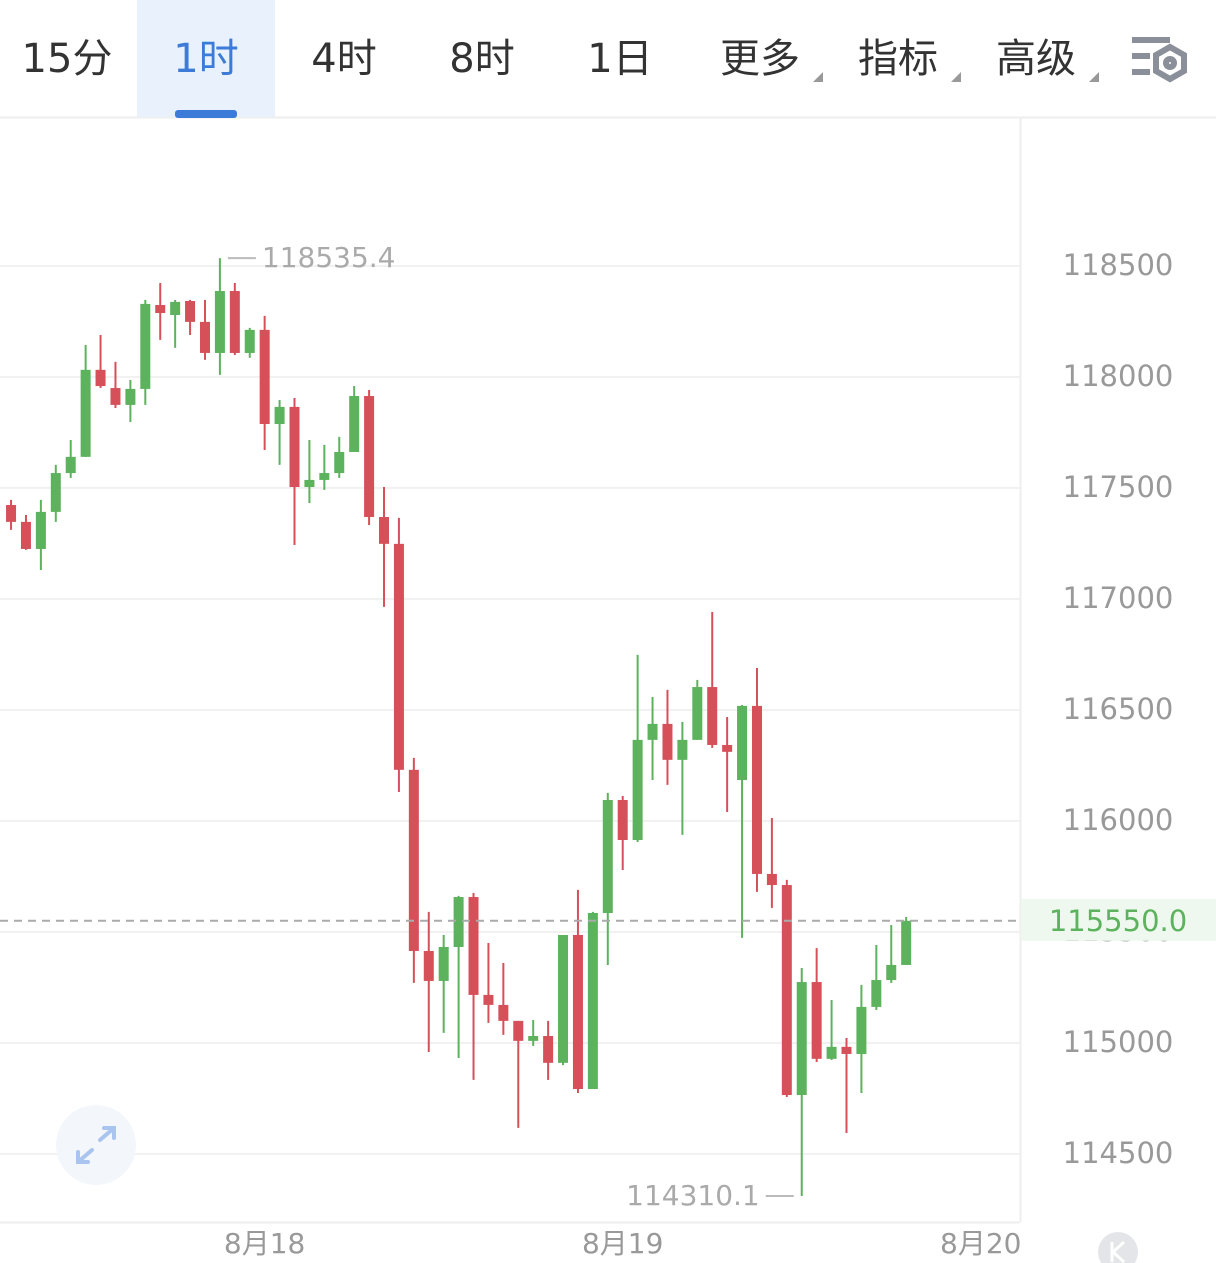 The image size is (1216, 1263). I want to click on icon-dot, so click(1170, 63).